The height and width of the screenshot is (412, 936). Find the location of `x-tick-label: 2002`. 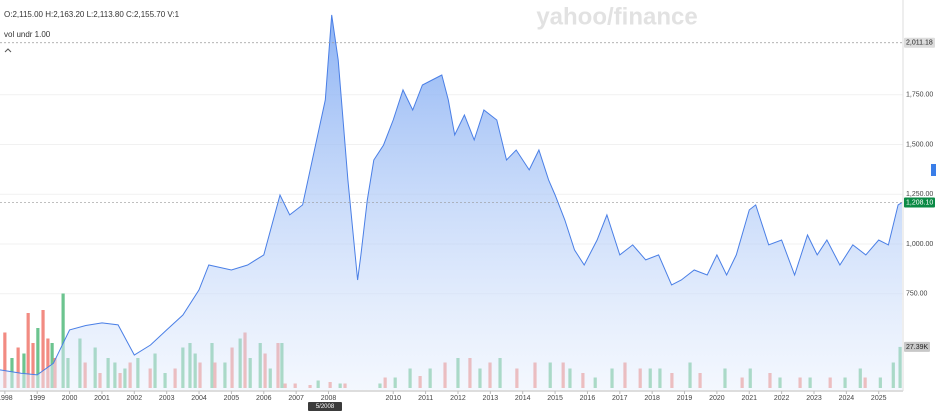

x-tick-label: 2002 is located at coordinates (135, 398).